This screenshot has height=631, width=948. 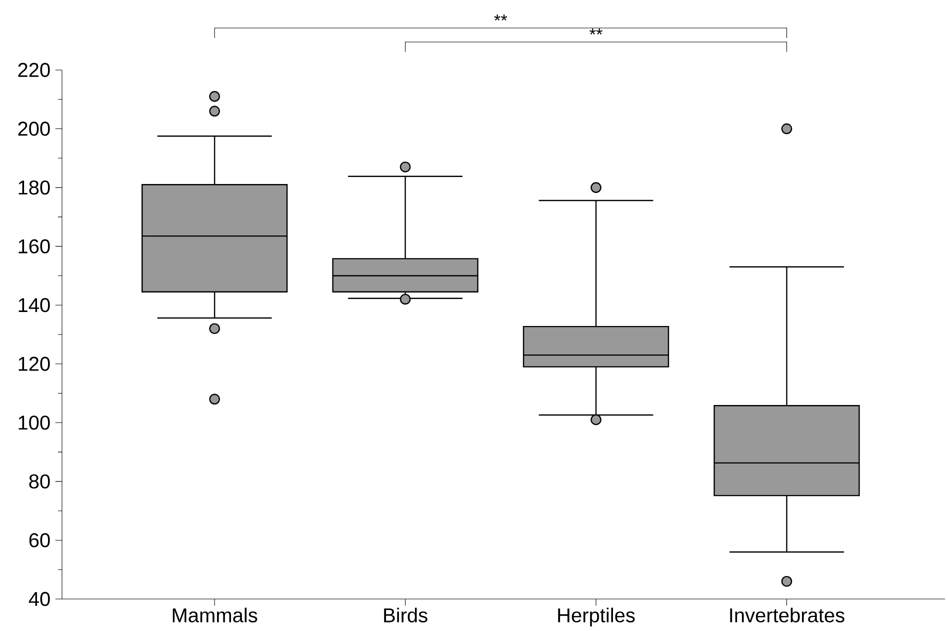 I want to click on y-tick-label: 140, so click(x=34, y=305).